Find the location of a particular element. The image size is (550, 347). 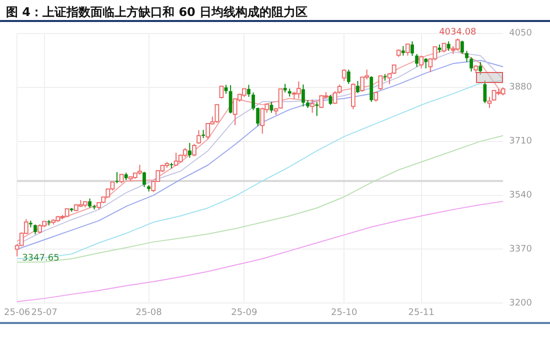

x-tick-label: 25-11 is located at coordinates (421, 313).